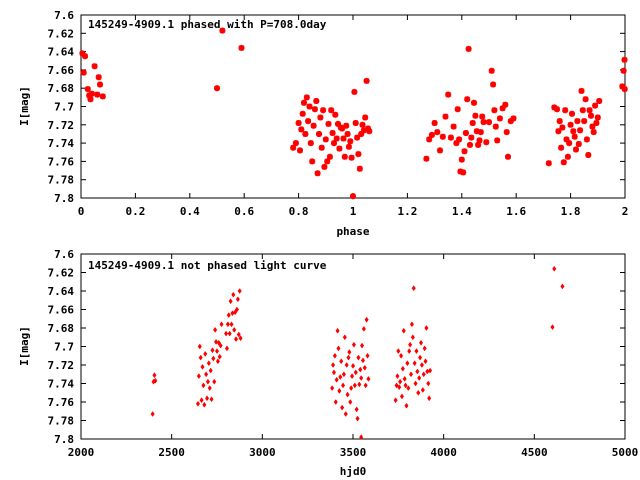  Describe the element at coordinates (61, 125) in the screenshot. I see `y-tick-label: 7.72` at that location.